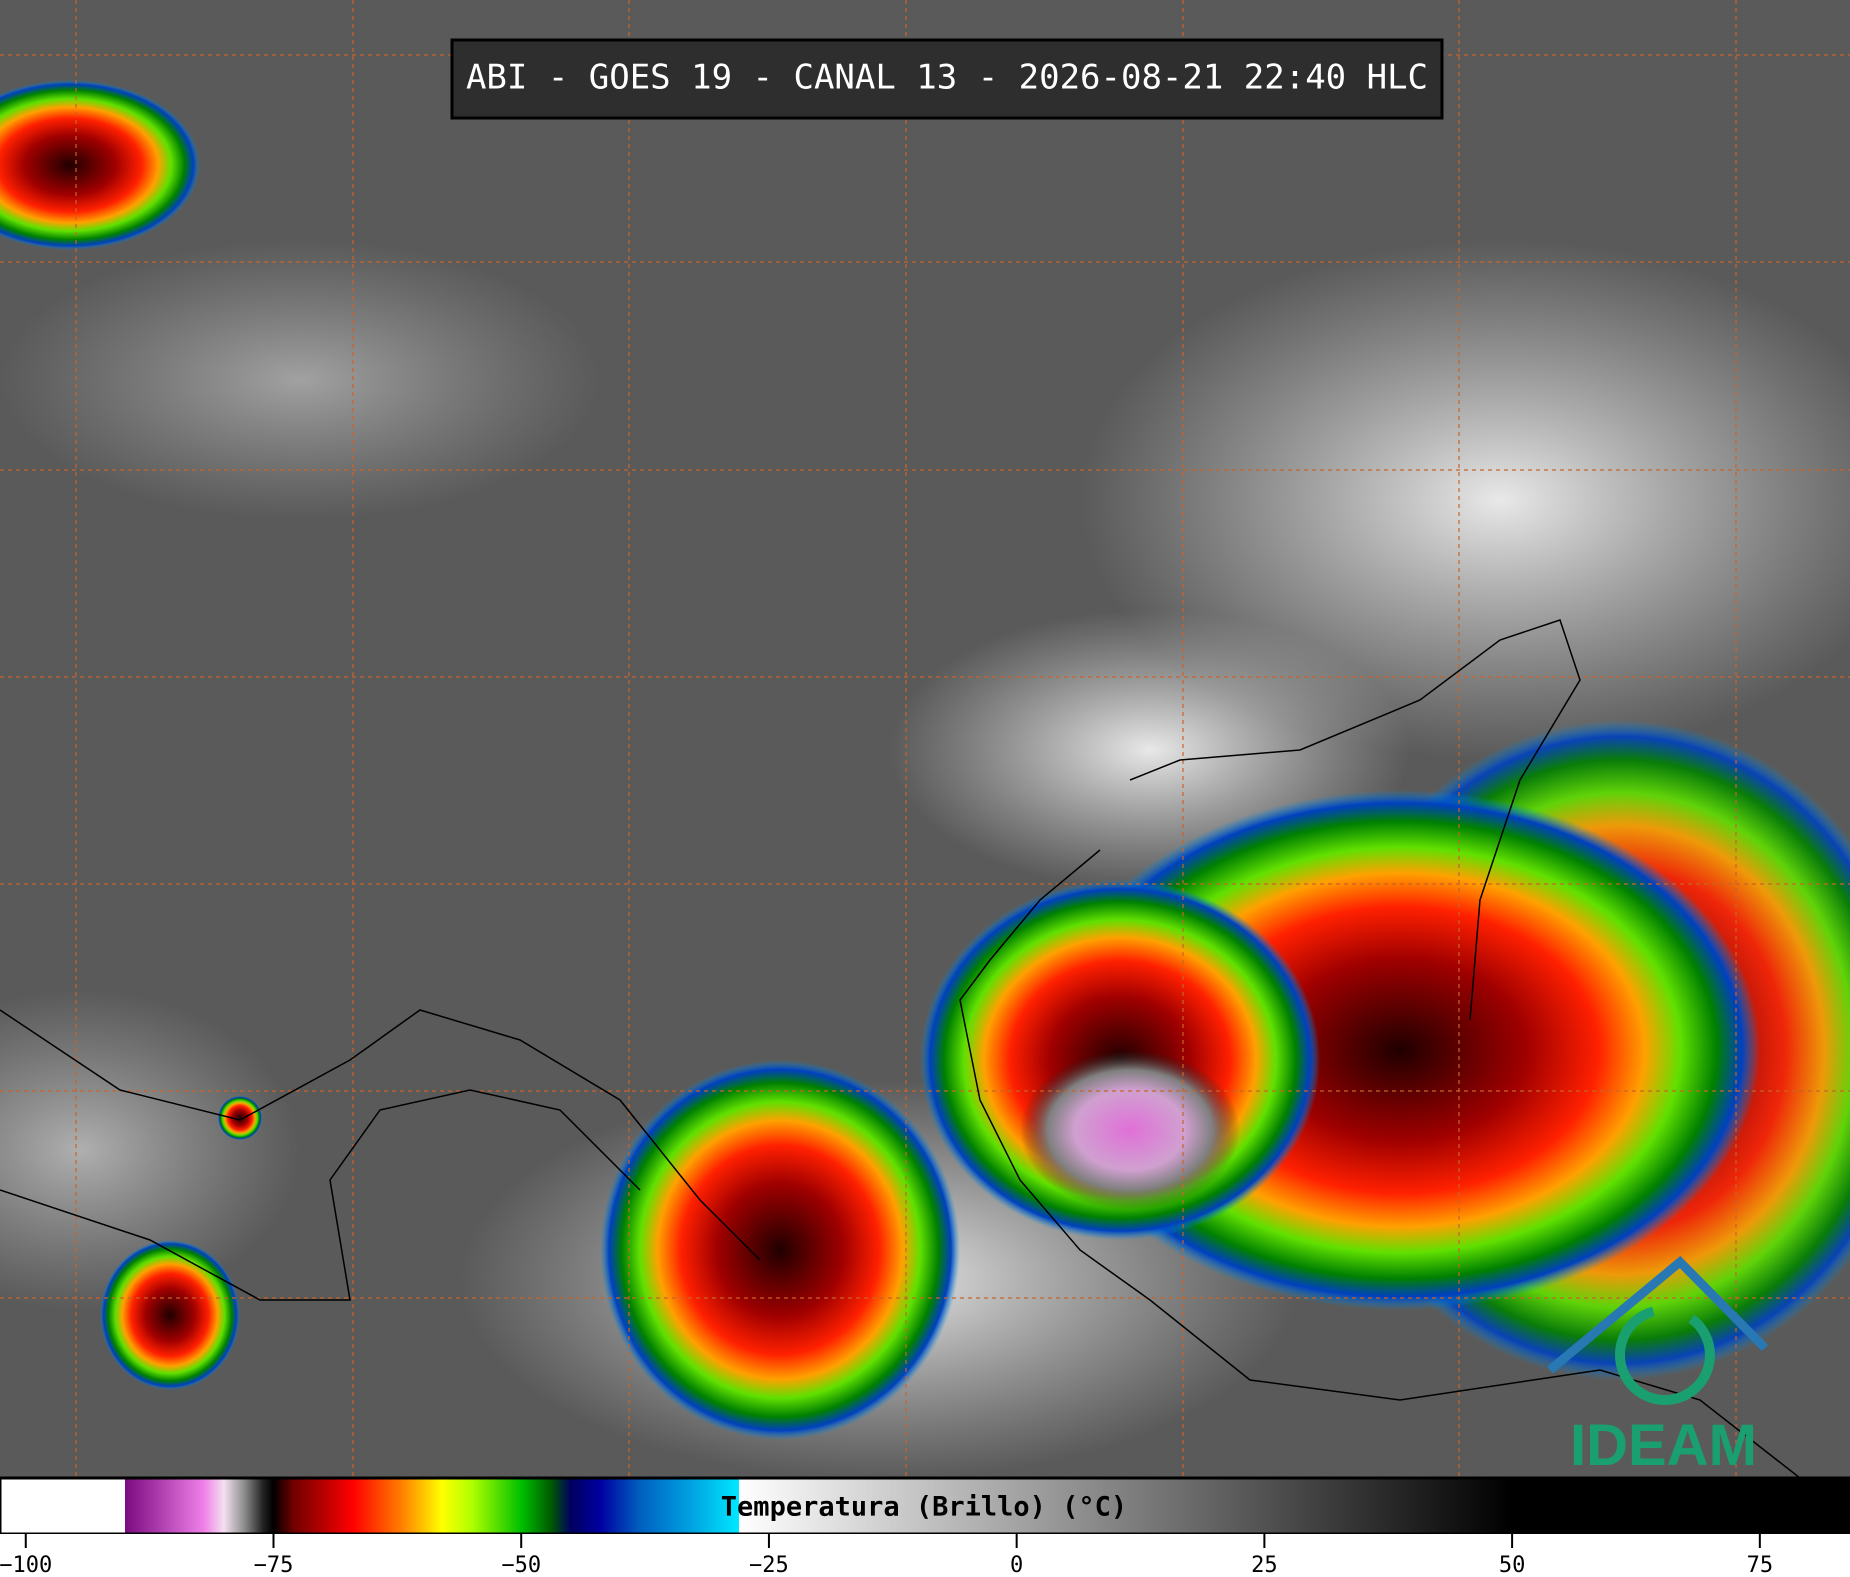  I want to click on colorbar-label: Temperatura (Brillo) (°C), so click(924, 1507).